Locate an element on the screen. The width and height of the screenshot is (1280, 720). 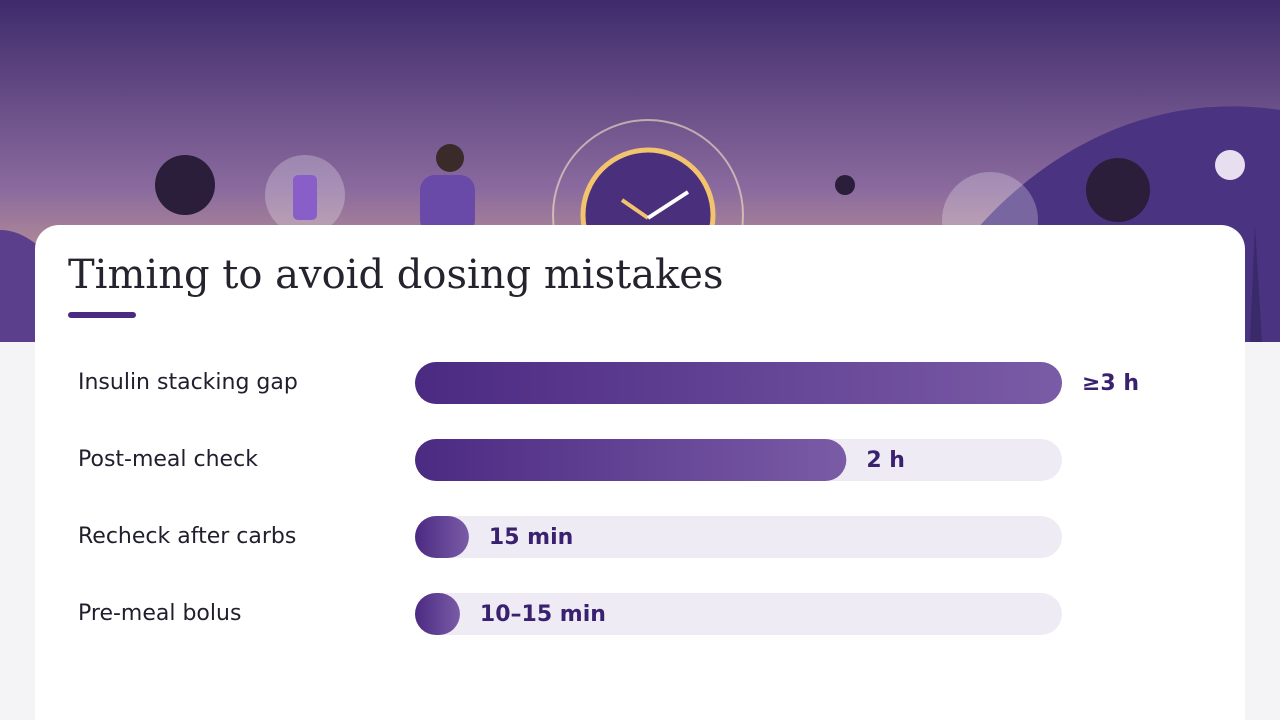
category-label: Recheck after carbs is located at coordinates (187, 536).